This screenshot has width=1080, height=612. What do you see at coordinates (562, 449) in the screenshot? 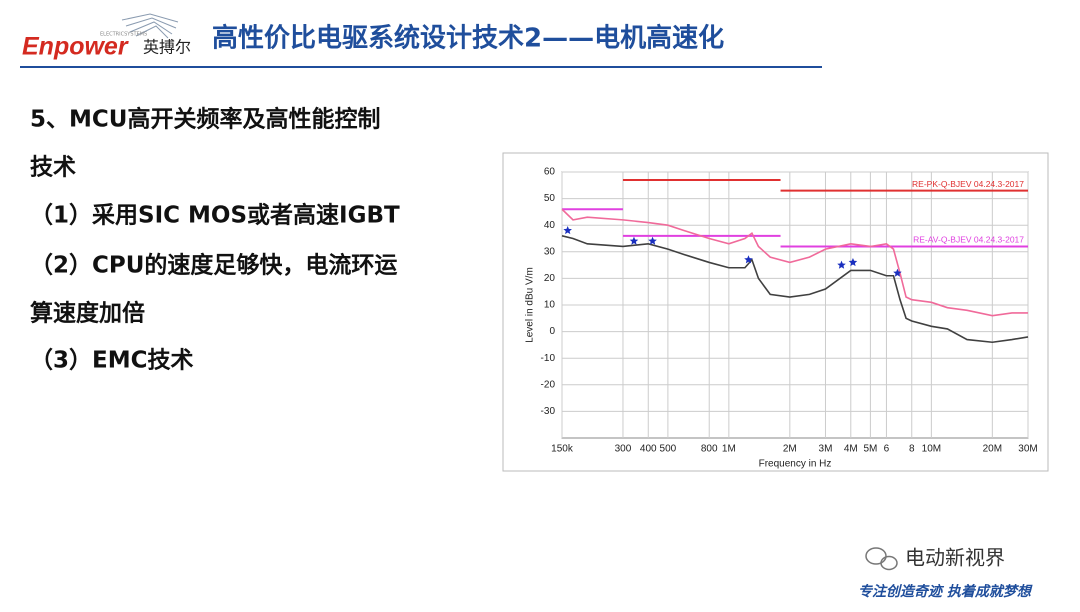
I see `x-tick-label: 150k` at bounding box center [562, 449].